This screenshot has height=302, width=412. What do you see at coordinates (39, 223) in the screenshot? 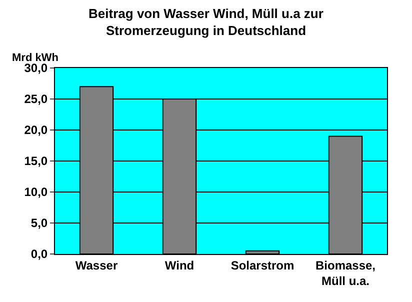
I see `y-tick-label: 5,0` at bounding box center [39, 223].